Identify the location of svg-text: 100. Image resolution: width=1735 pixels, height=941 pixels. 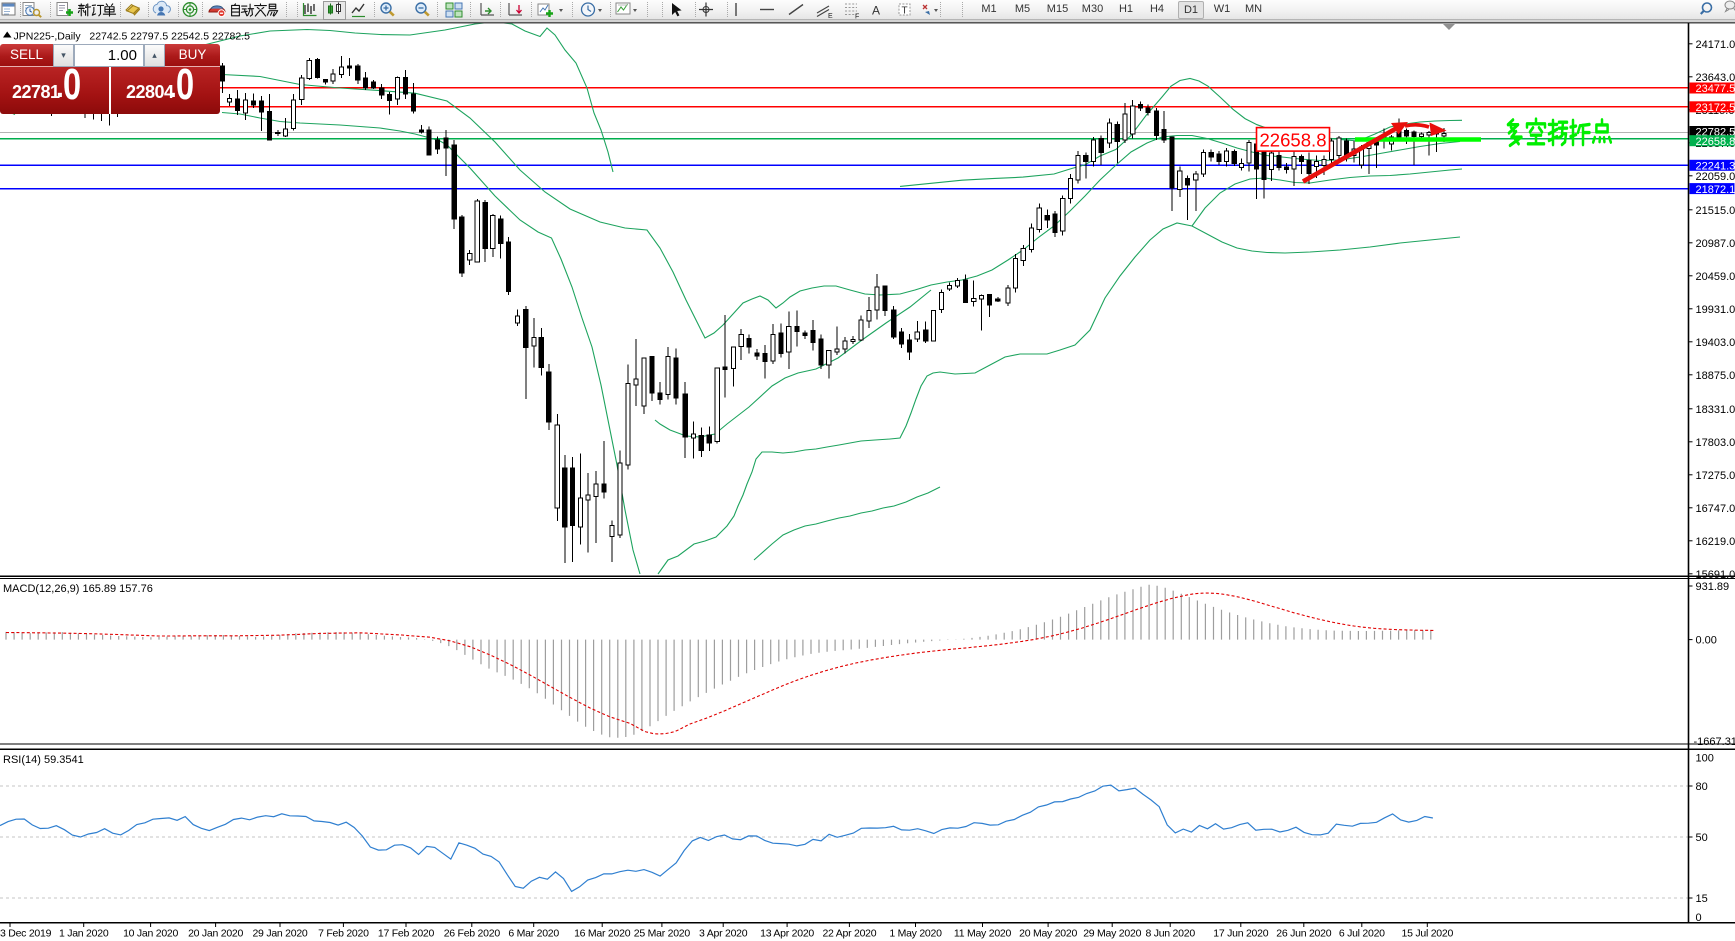
(1705, 759).